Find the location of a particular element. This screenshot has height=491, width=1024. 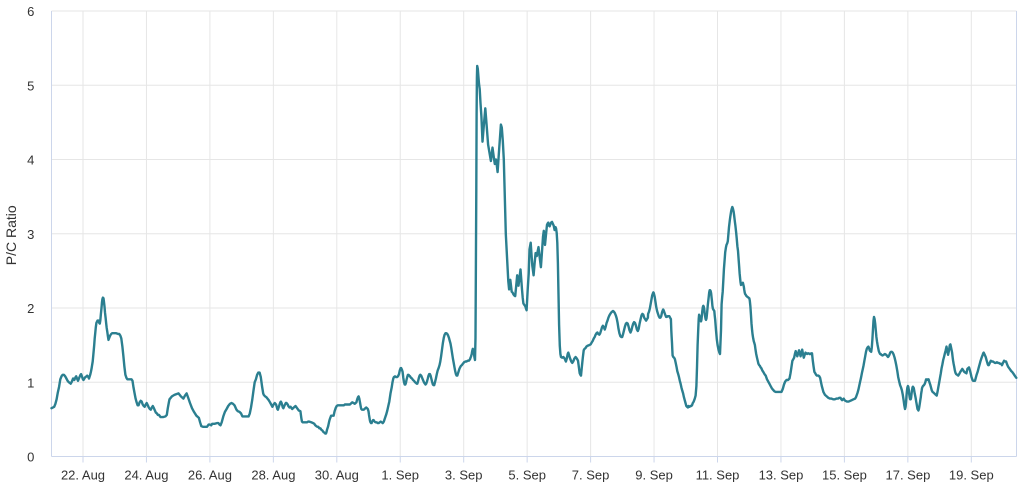

svg-text: 1 is located at coordinates (30, 382).